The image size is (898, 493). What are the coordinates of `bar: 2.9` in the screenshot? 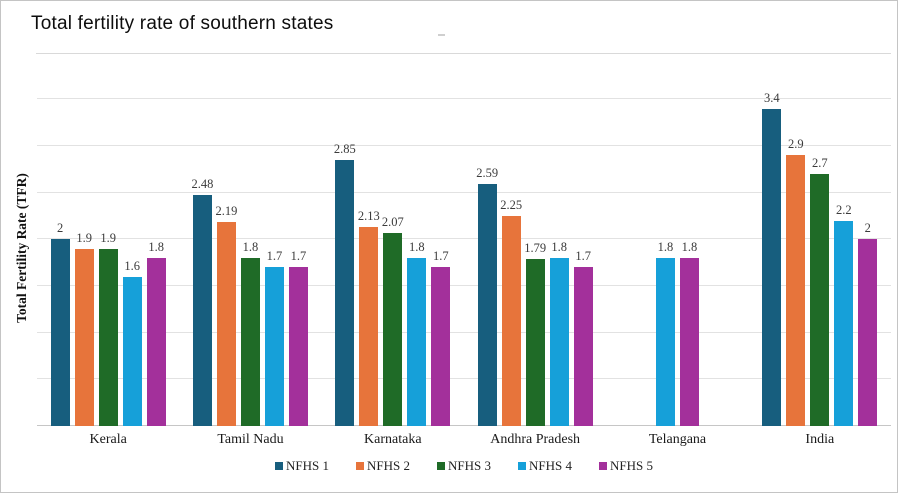 It's located at (796, 281).